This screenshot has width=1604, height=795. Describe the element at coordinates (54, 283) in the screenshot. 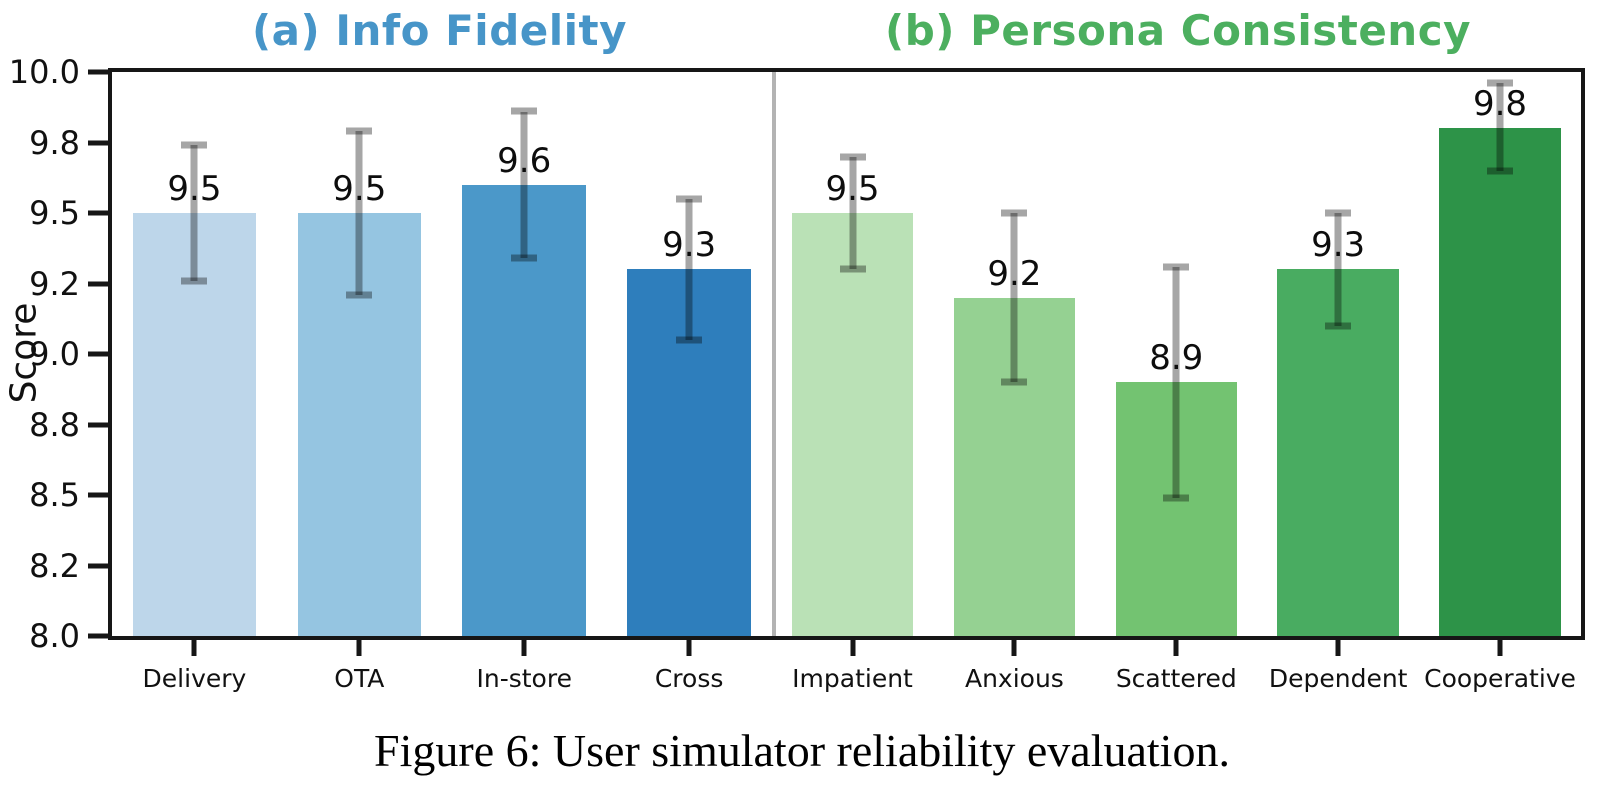

I see `y-tick-label: 9.2` at that location.